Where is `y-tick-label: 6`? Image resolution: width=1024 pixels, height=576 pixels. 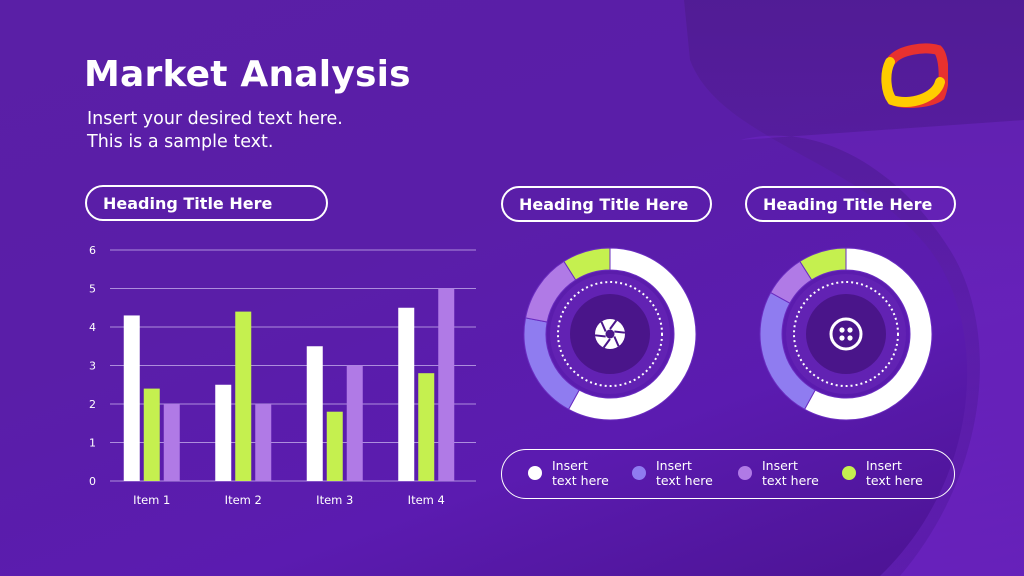 y-tick-label: 6 is located at coordinates (92, 250).